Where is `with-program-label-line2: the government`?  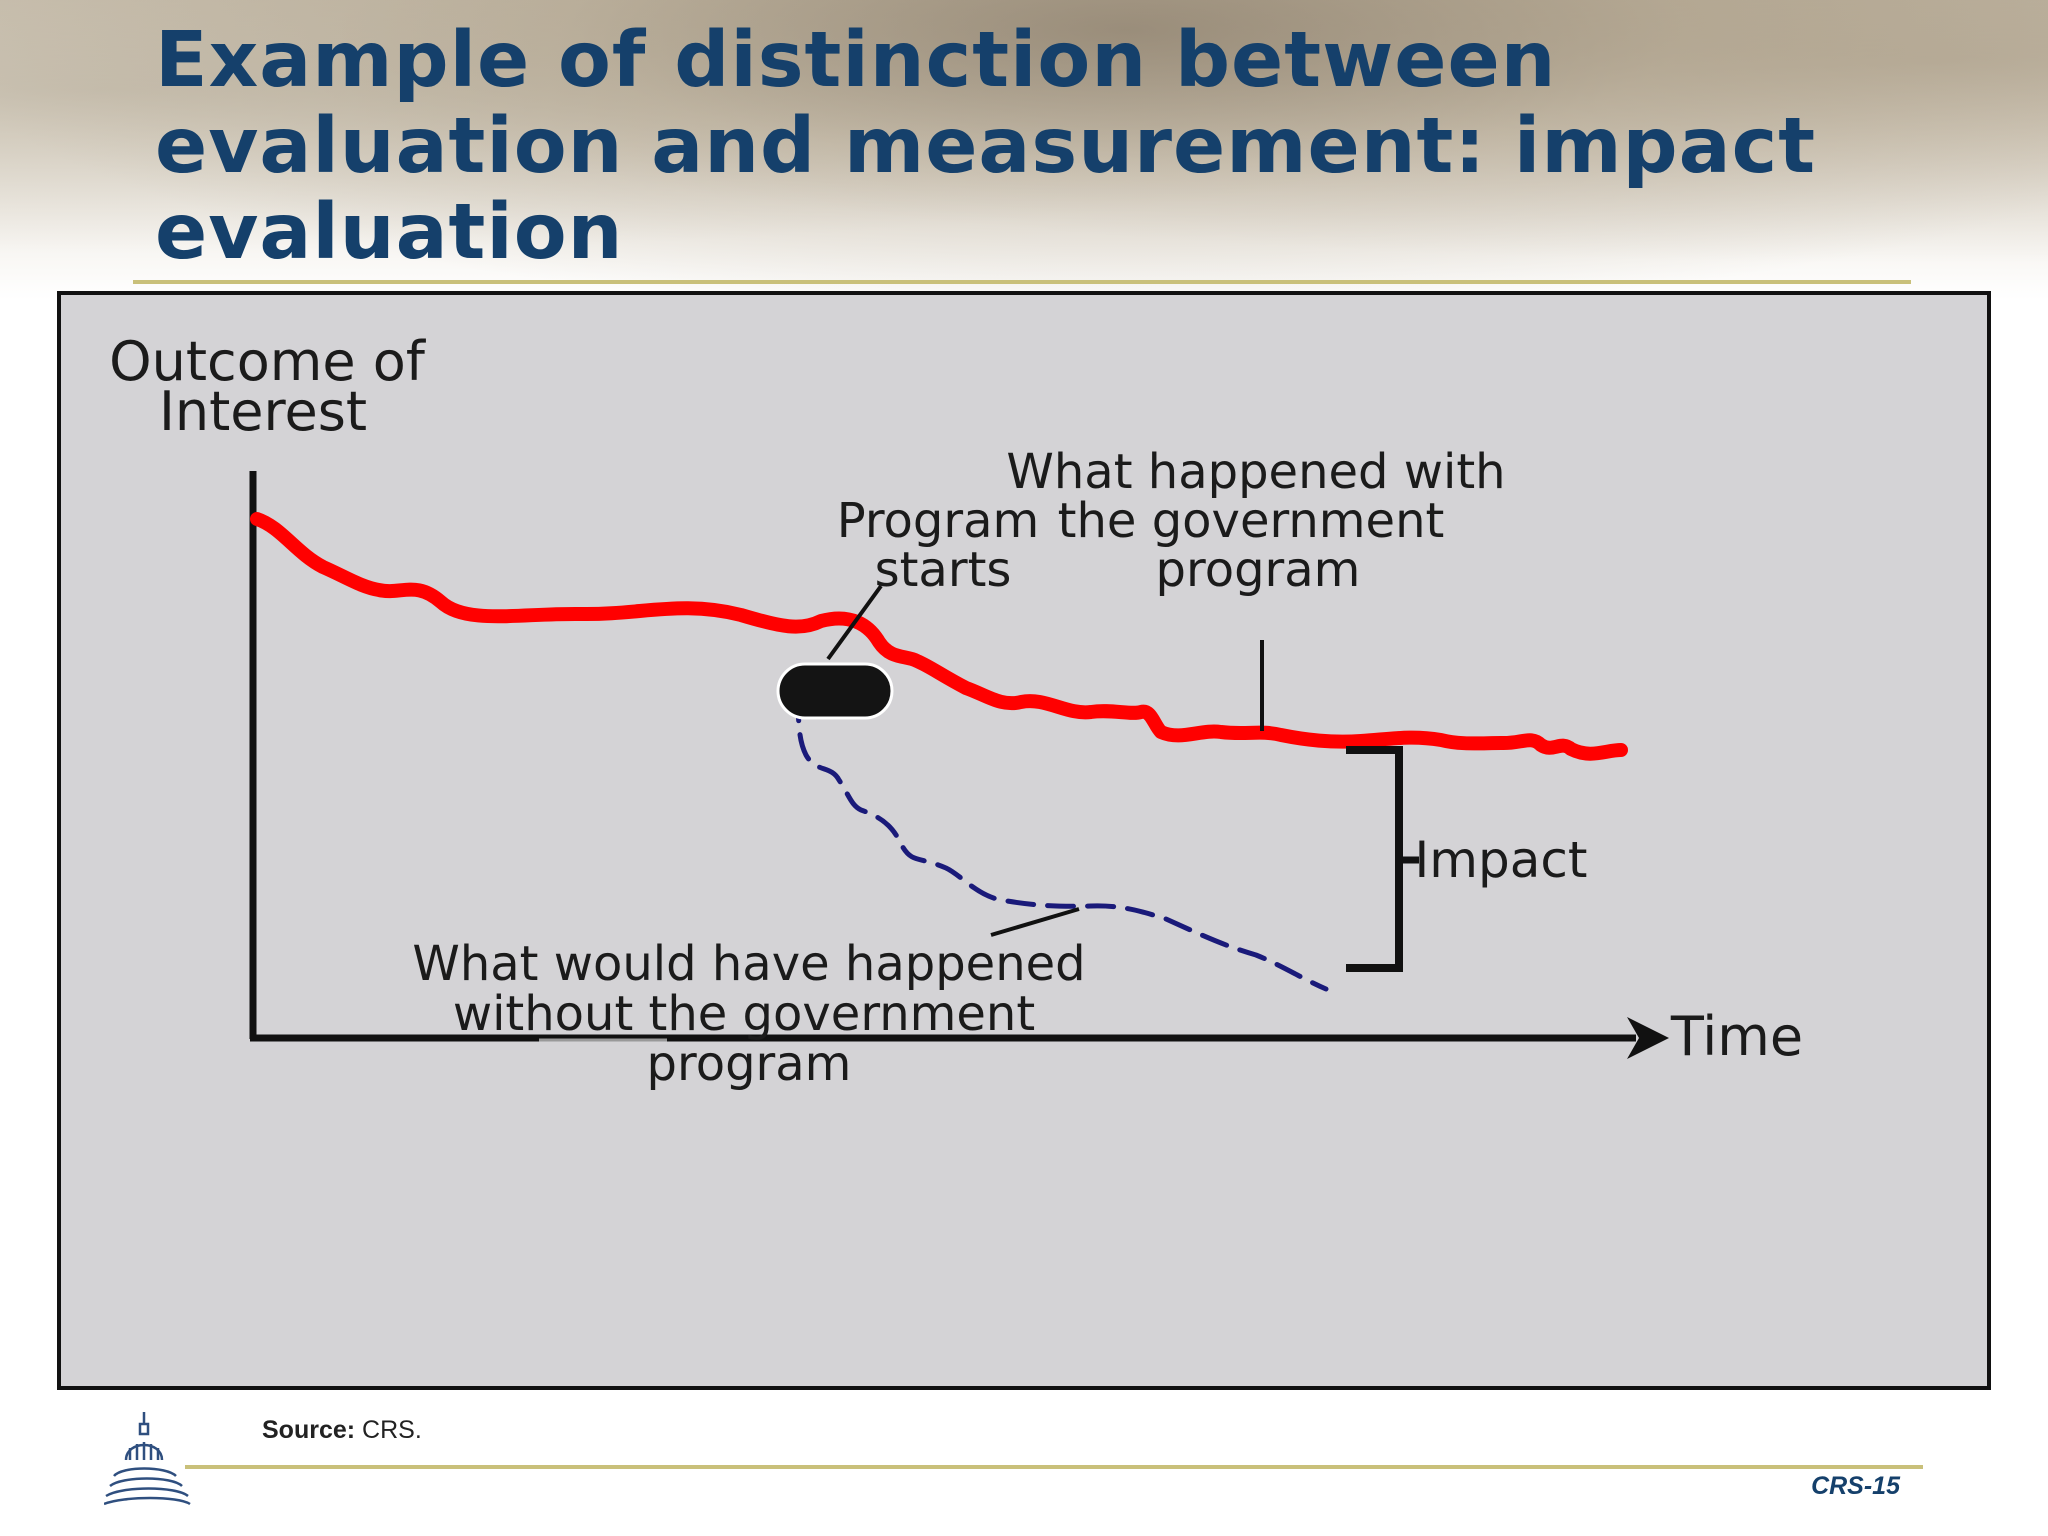 with-program-label-line2: the government is located at coordinates (1251, 521).